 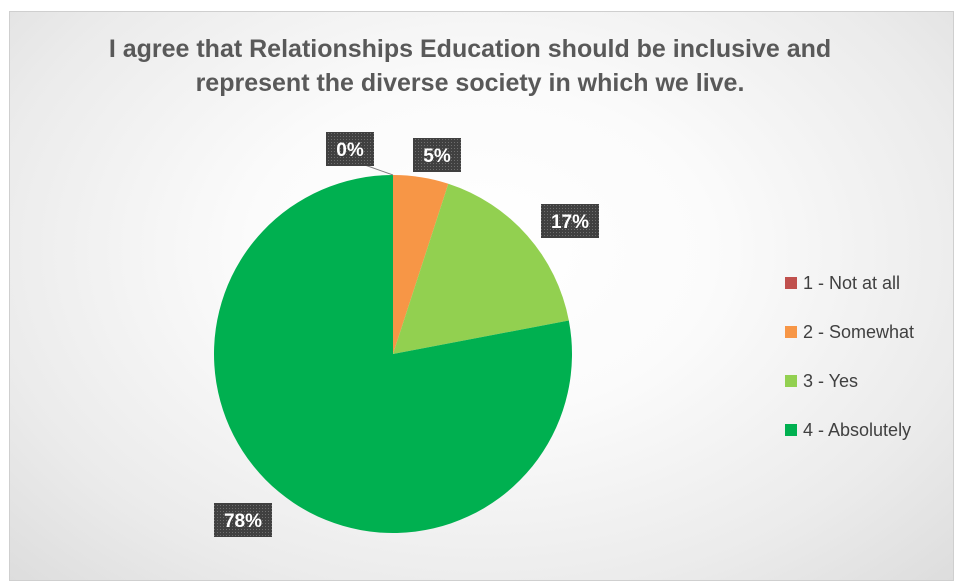 I want to click on data-label-text: 78%, so click(x=243, y=521).